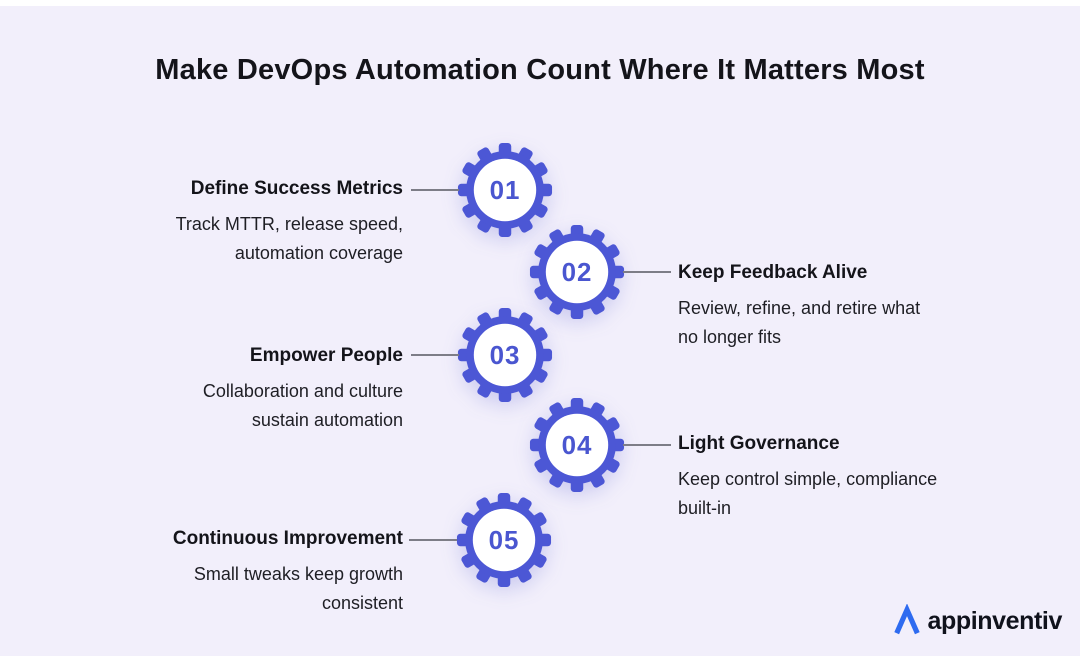 The height and width of the screenshot is (662, 1080). Describe the element at coordinates (907, 619) in the screenshot. I see `appinventiv-logo-icon` at that location.